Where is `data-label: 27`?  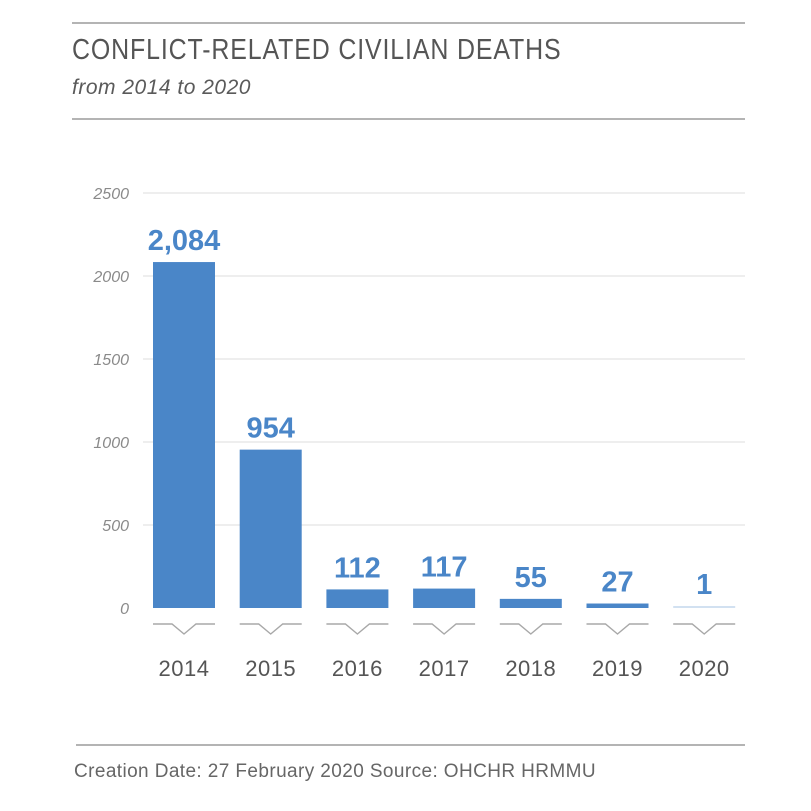 data-label: 27 is located at coordinates (617, 583).